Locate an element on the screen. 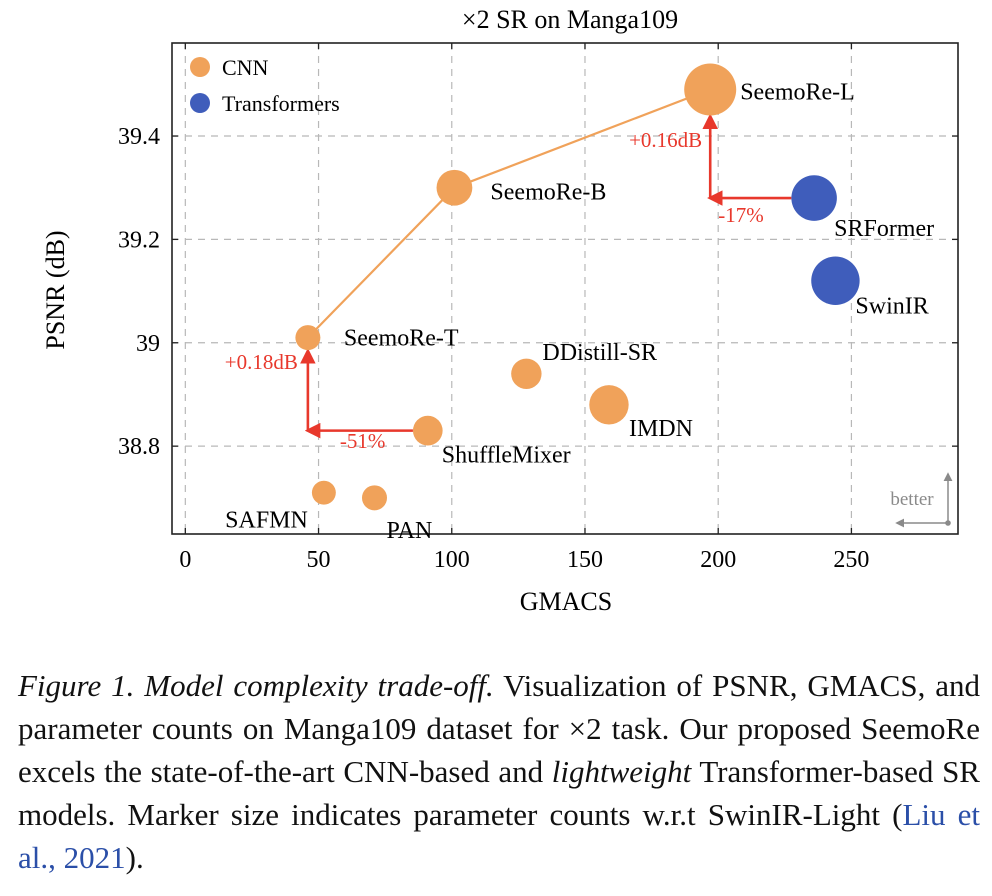 The width and height of the screenshot is (992, 896). point-ddistill-sr is located at coordinates (526, 373).